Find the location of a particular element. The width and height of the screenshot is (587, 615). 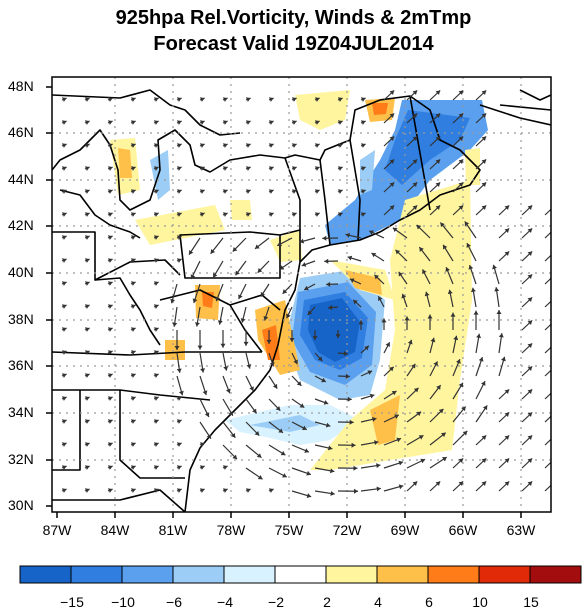

lon-label: 63W is located at coordinates (521, 530).